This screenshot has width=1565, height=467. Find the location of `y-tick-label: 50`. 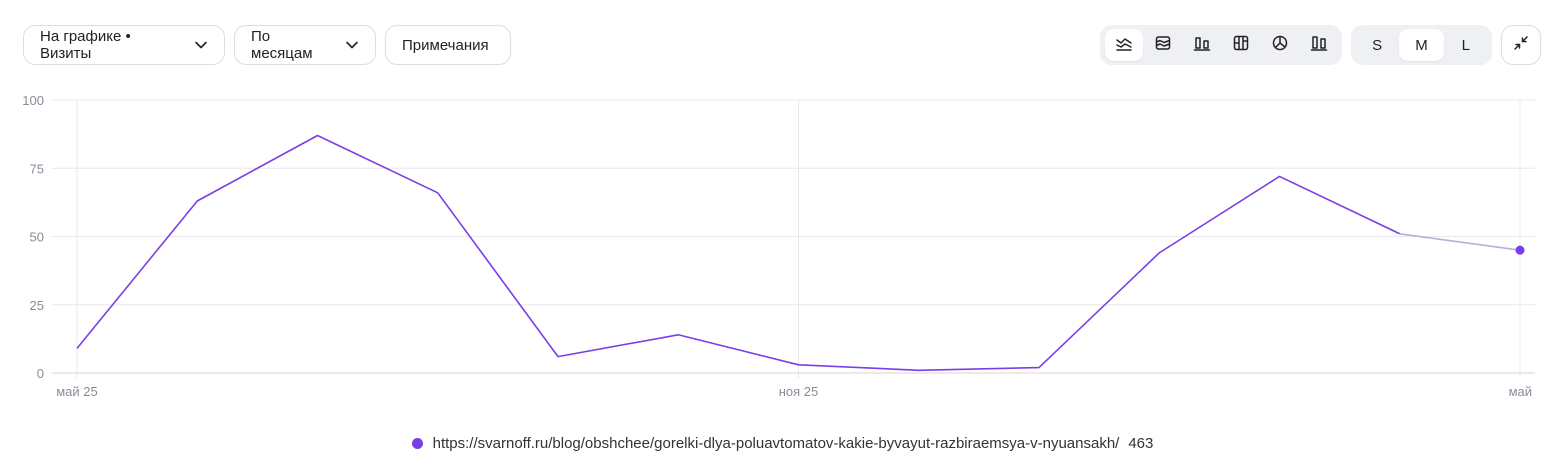

y-tick-label: 50 is located at coordinates (37, 237).